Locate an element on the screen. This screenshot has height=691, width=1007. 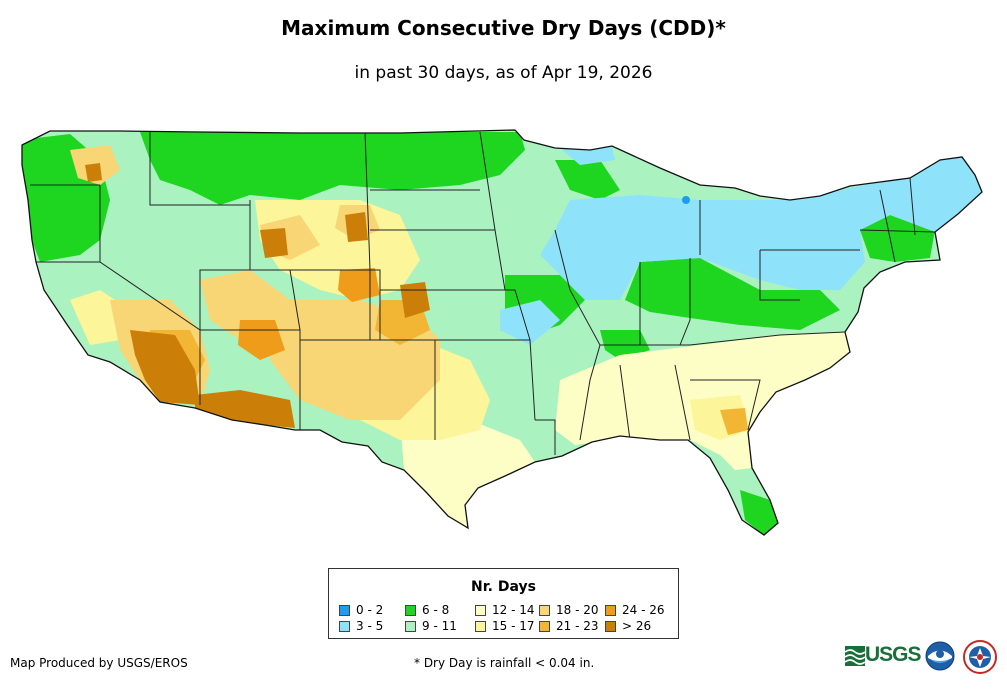
legend-item: 21 - 23 is located at coordinates (569, 626).